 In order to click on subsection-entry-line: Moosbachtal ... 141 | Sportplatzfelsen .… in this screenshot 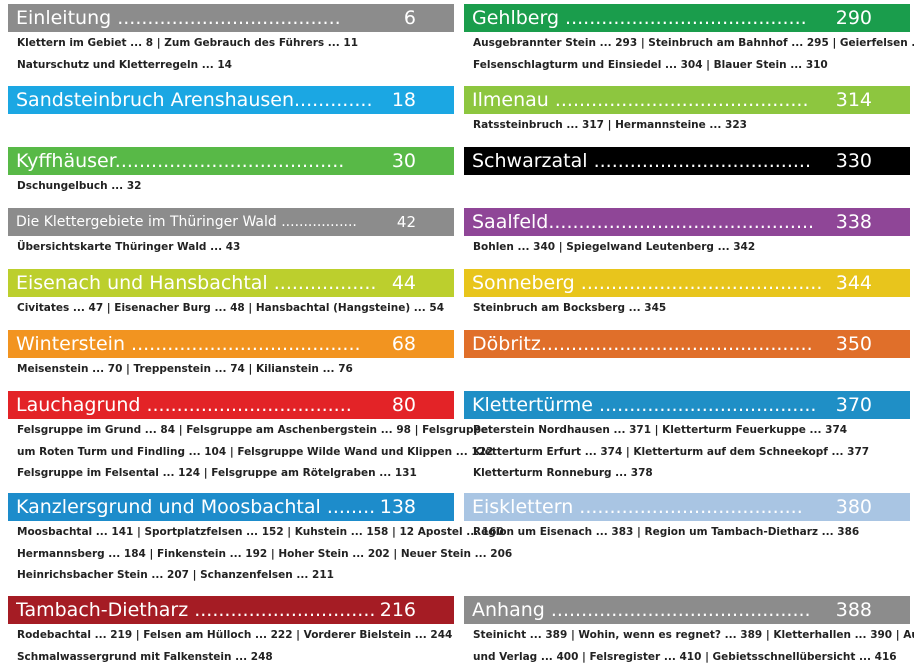, I will do `click(231, 532)`.